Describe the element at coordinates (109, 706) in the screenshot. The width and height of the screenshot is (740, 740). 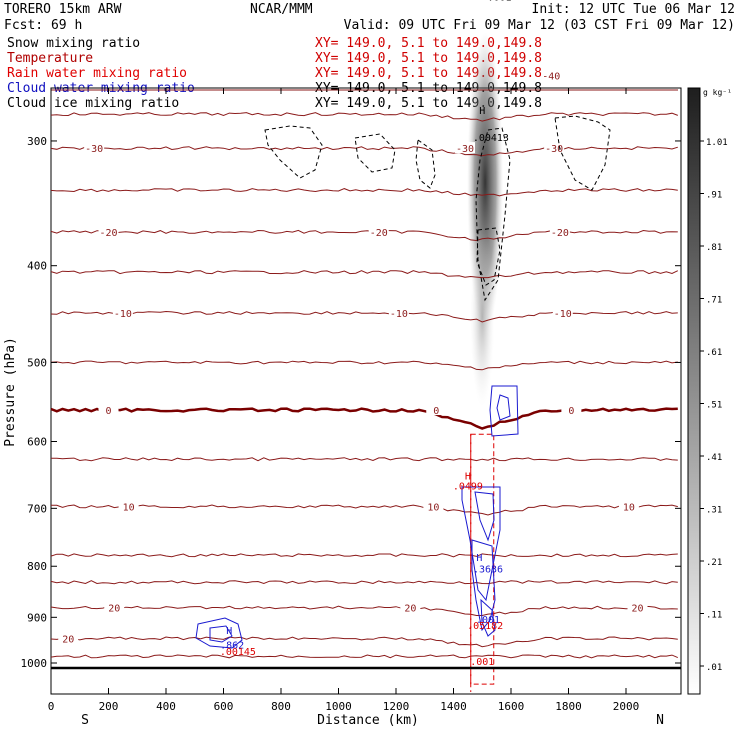
I see `x-tick-label: 200` at that location.